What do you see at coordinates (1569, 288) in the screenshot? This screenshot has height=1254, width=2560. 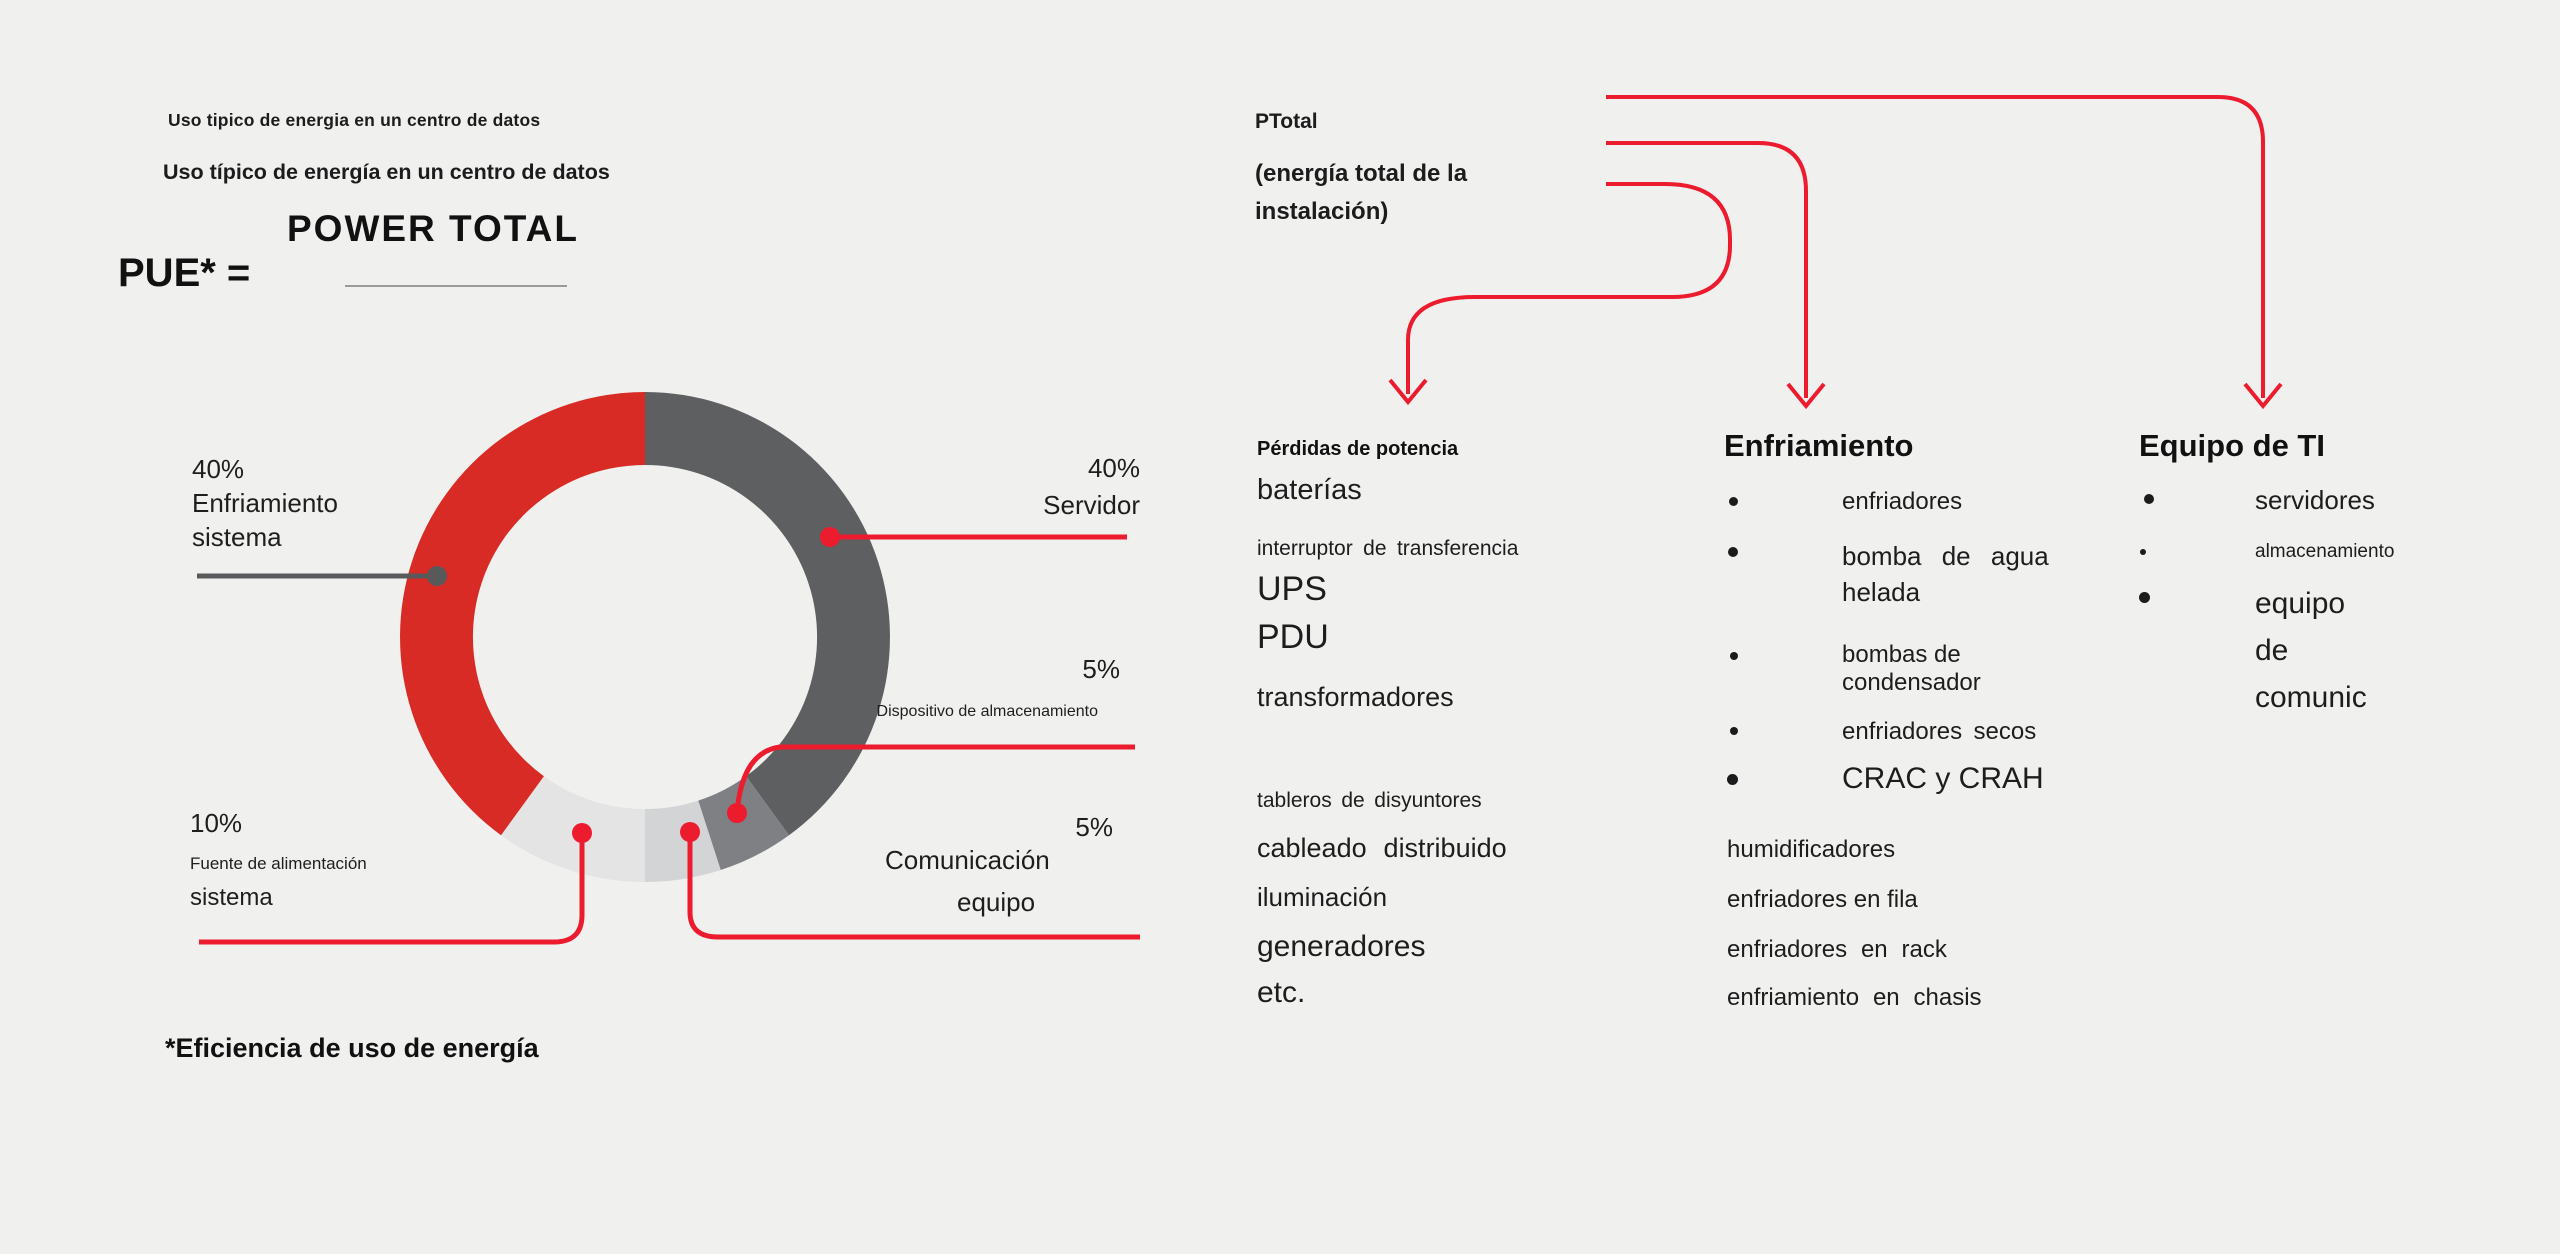 I see `arrow-perdidas` at bounding box center [1569, 288].